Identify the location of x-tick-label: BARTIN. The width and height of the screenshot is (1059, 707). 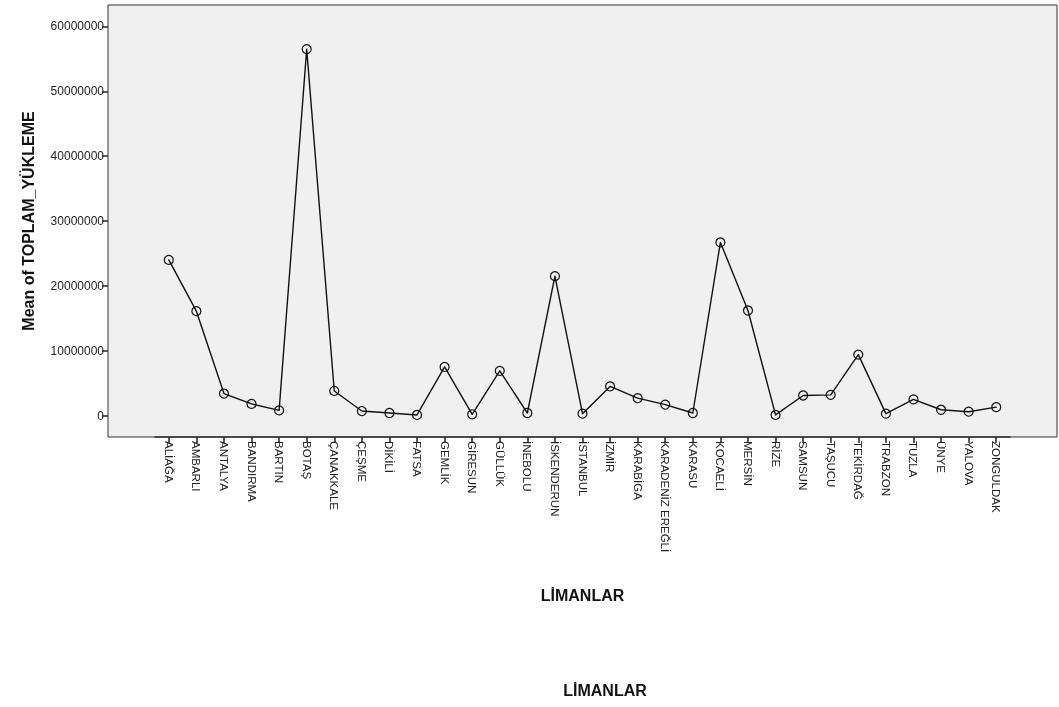
(279, 462).